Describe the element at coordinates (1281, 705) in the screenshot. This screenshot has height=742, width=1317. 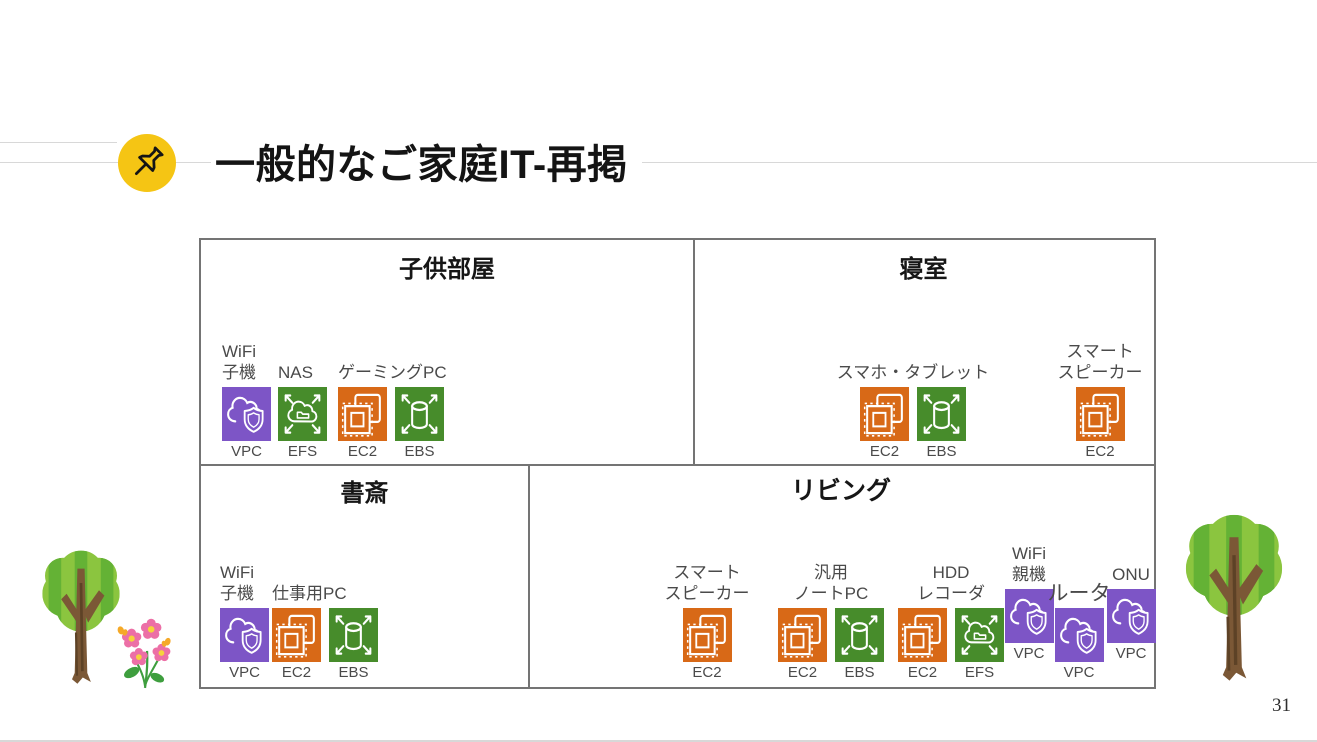
I see `page-number: 31` at that location.